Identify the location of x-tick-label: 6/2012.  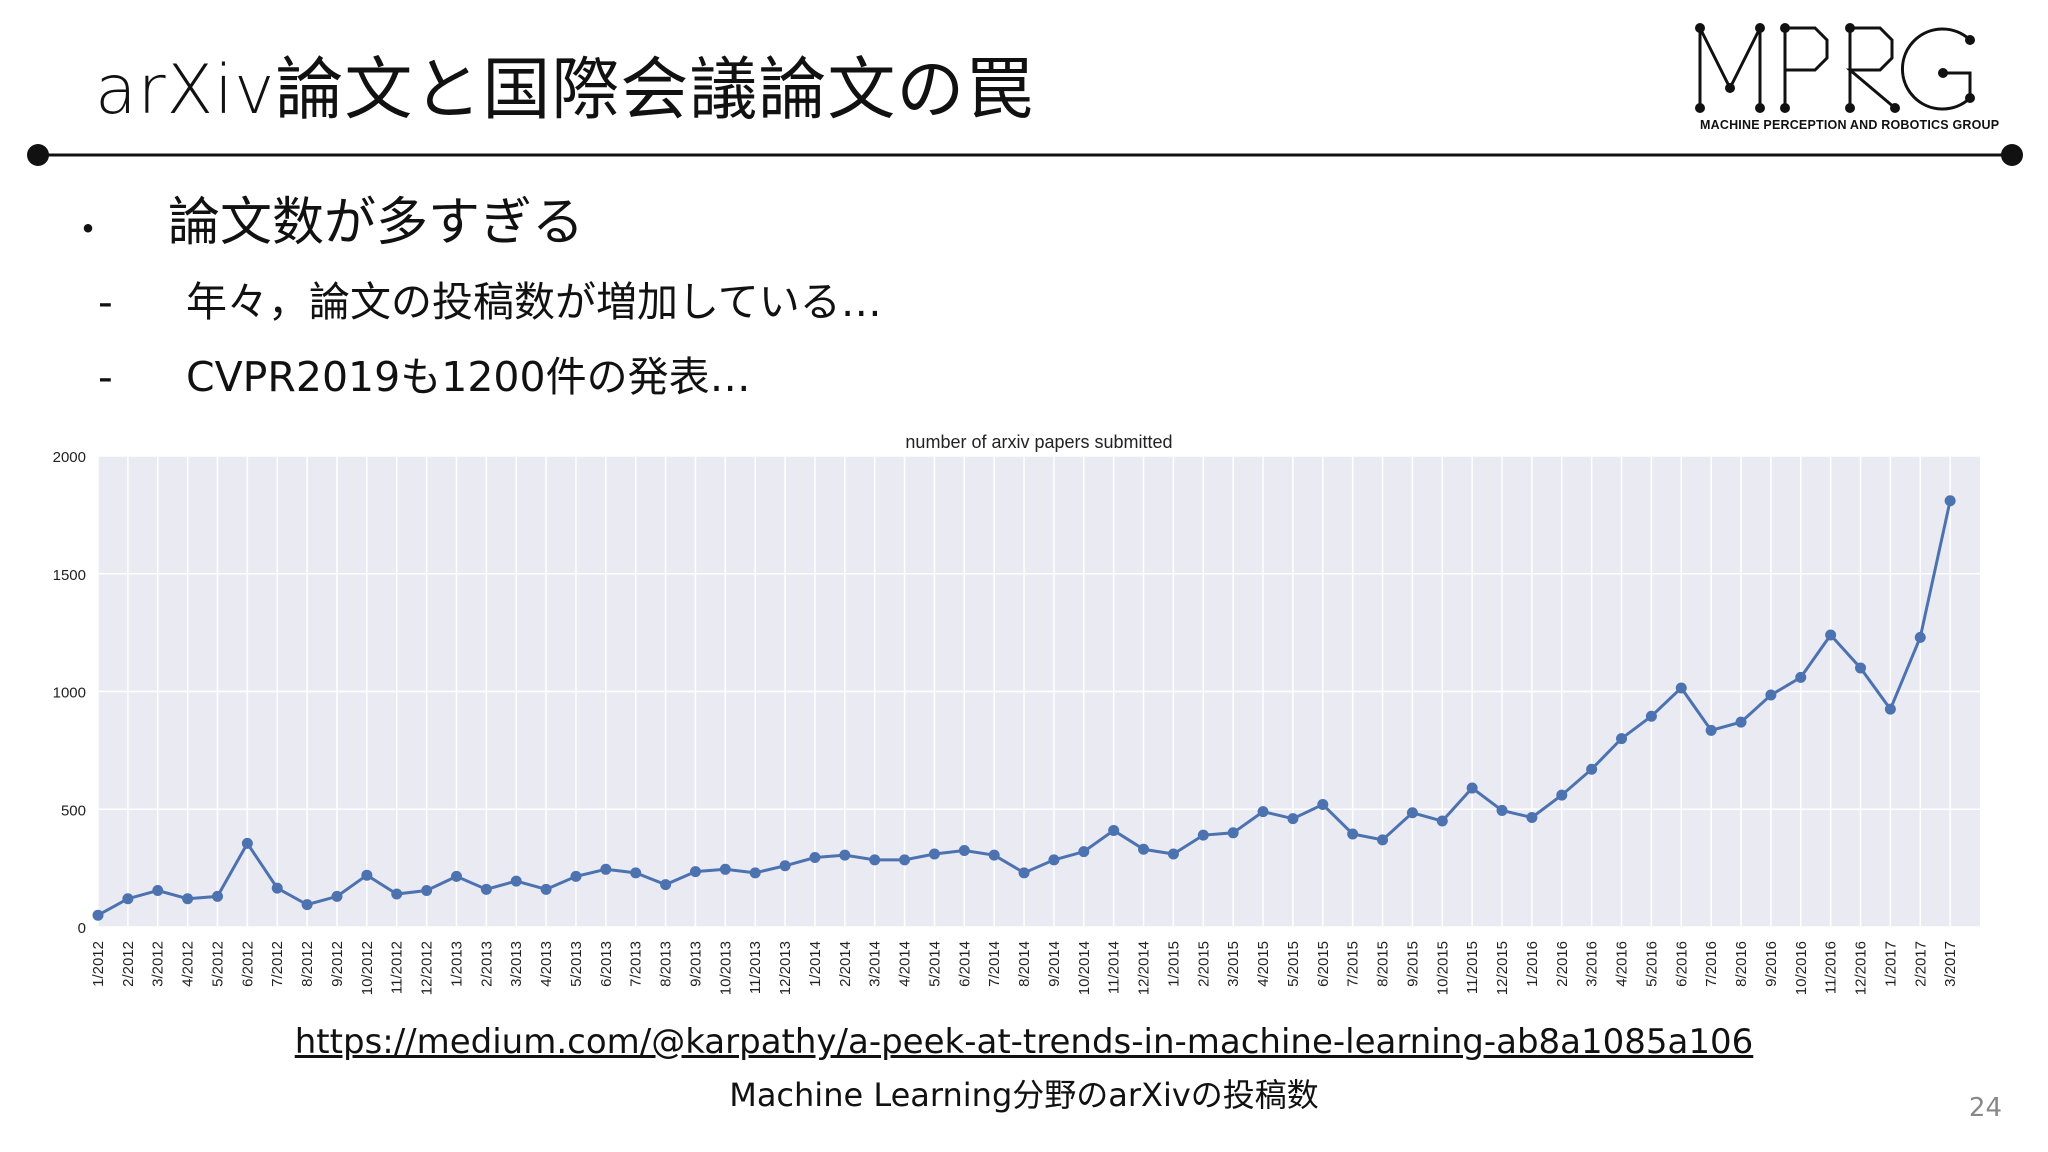
(247, 964).